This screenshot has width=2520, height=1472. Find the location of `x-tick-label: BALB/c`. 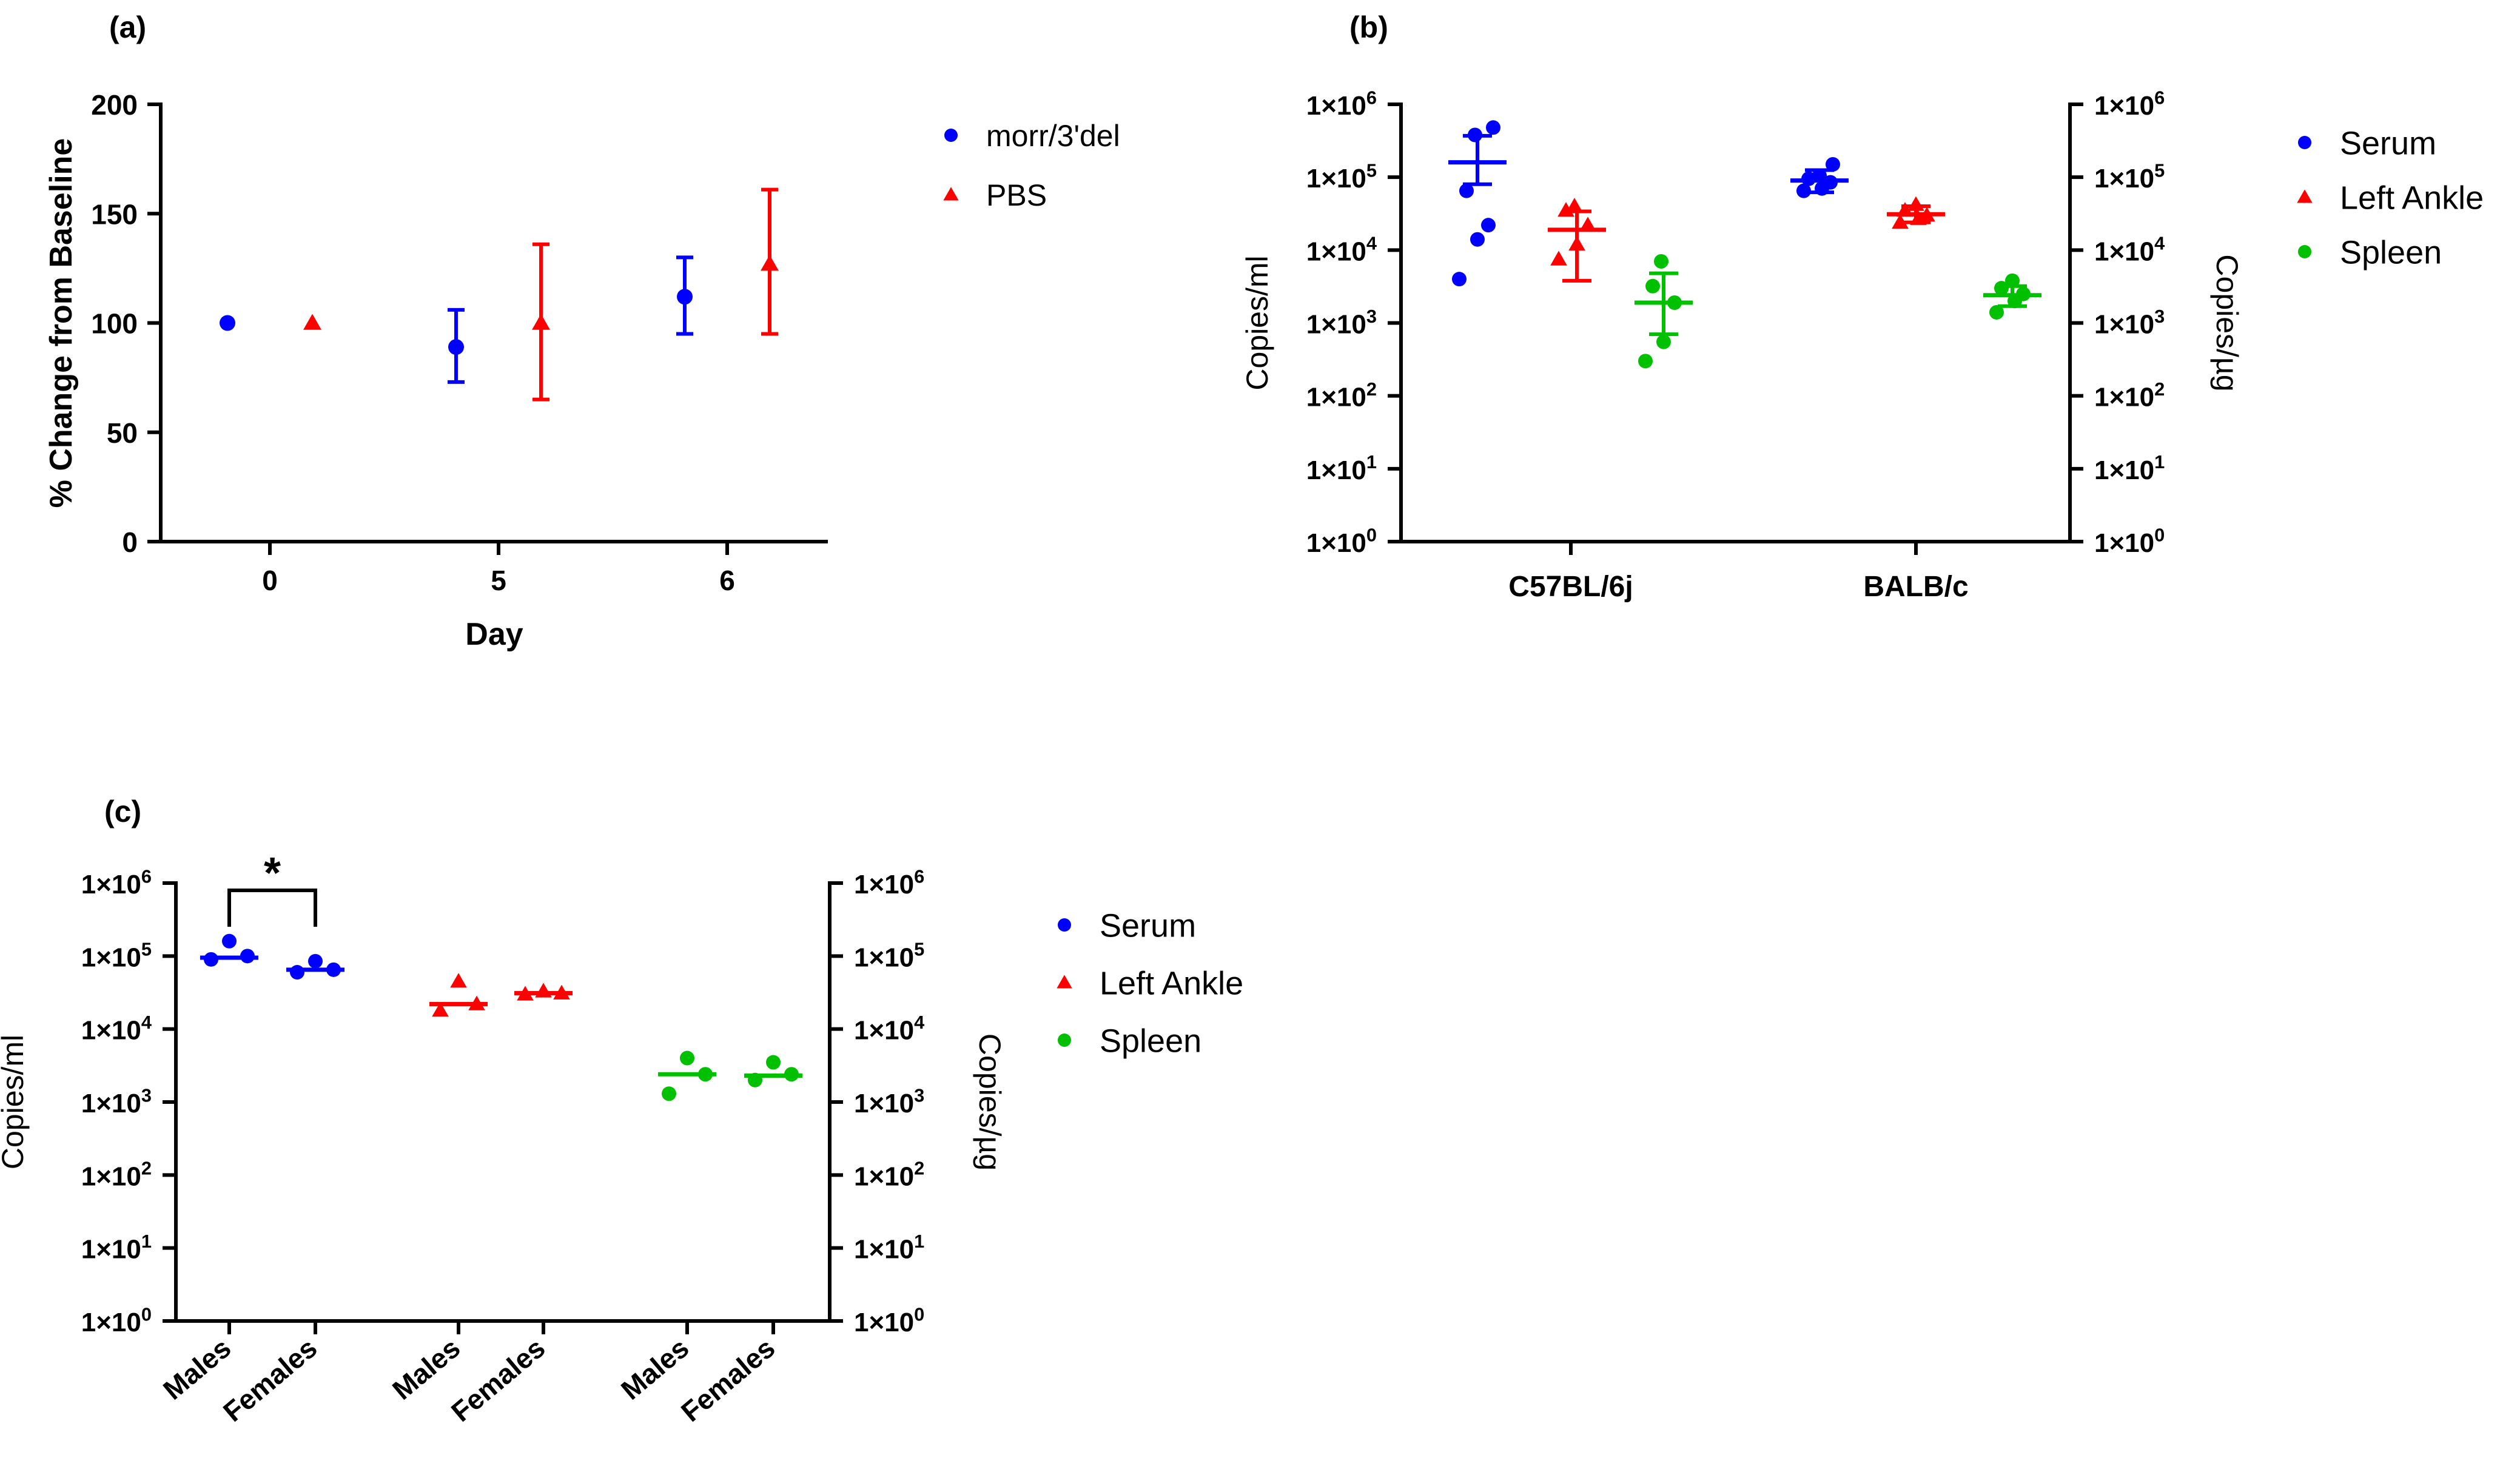

x-tick-label: BALB/c is located at coordinates (1915, 587).